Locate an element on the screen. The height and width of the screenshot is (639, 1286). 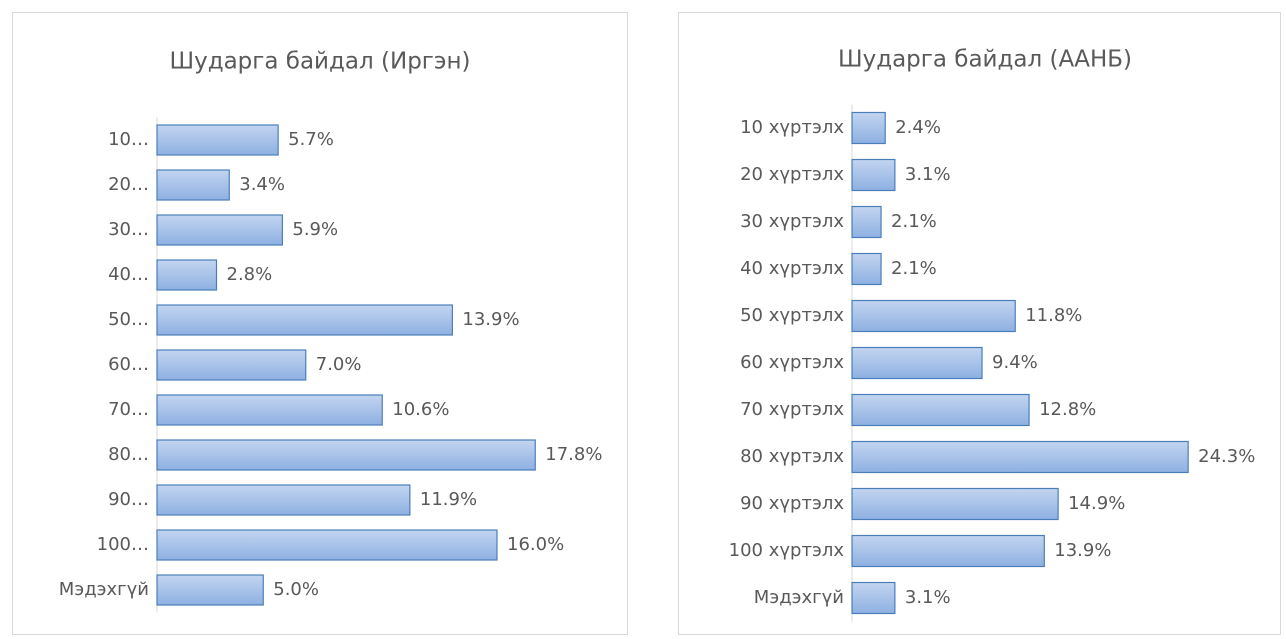
data-label: 14.9% is located at coordinates (1096, 503).